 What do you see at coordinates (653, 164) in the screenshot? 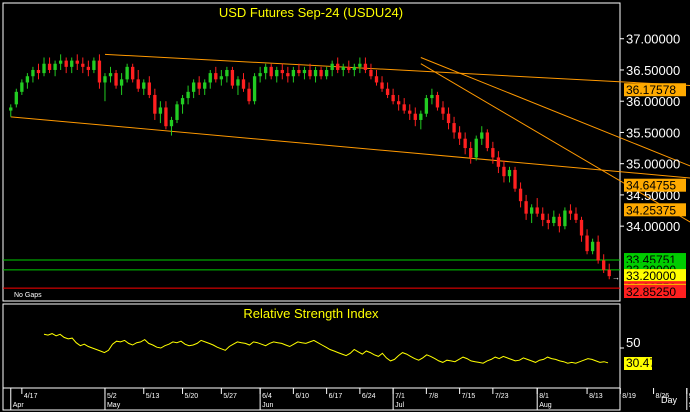
I see `price-tick-label: 35.00000` at bounding box center [653, 164].